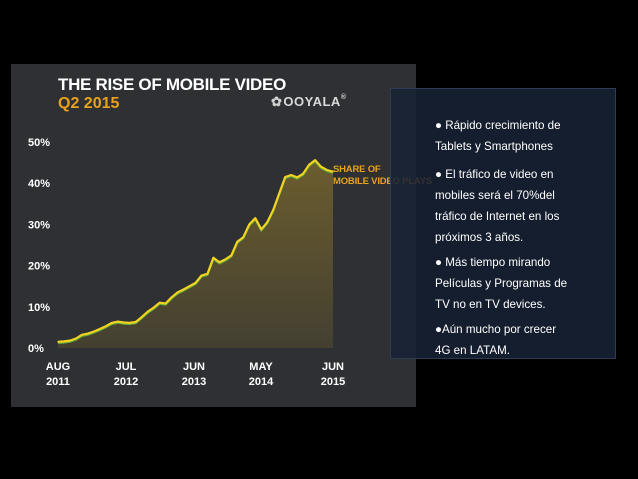  Describe the element at coordinates (261, 367) in the screenshot. I see `x-tick-label: MAY` at that location.